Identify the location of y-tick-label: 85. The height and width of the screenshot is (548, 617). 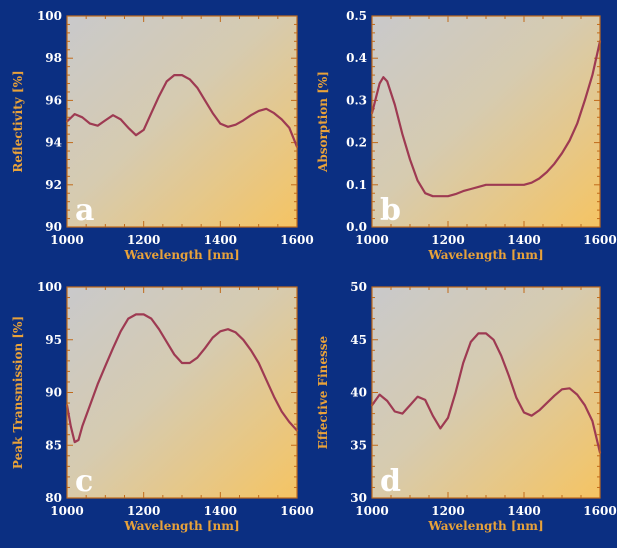
(53, 445).